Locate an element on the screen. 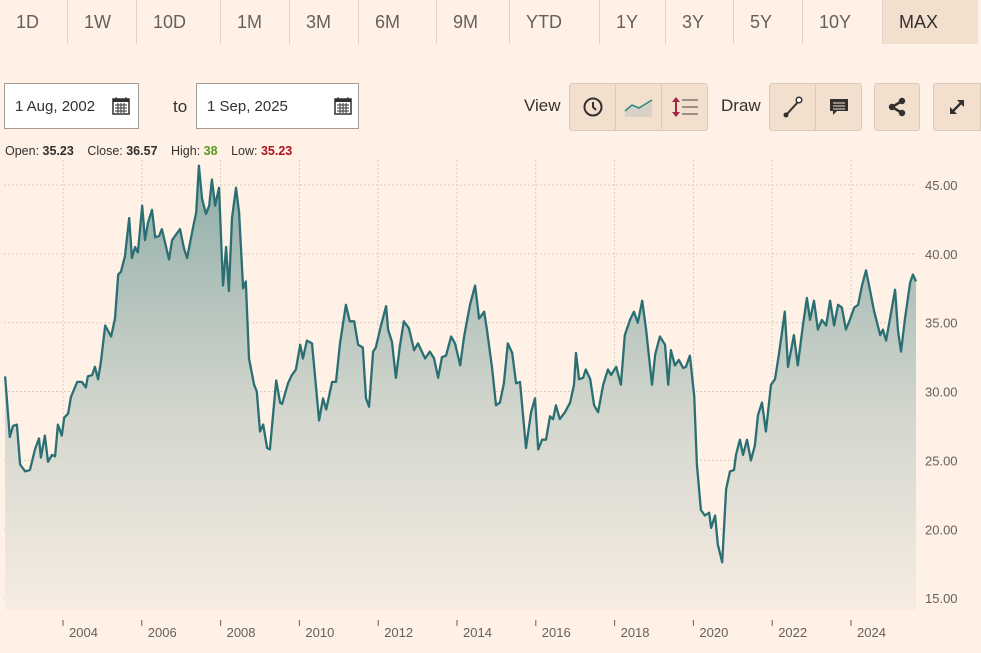 This screenshot has width=981, height=653. range-tab-1y: 1Y is located at coordinates (633, 22).